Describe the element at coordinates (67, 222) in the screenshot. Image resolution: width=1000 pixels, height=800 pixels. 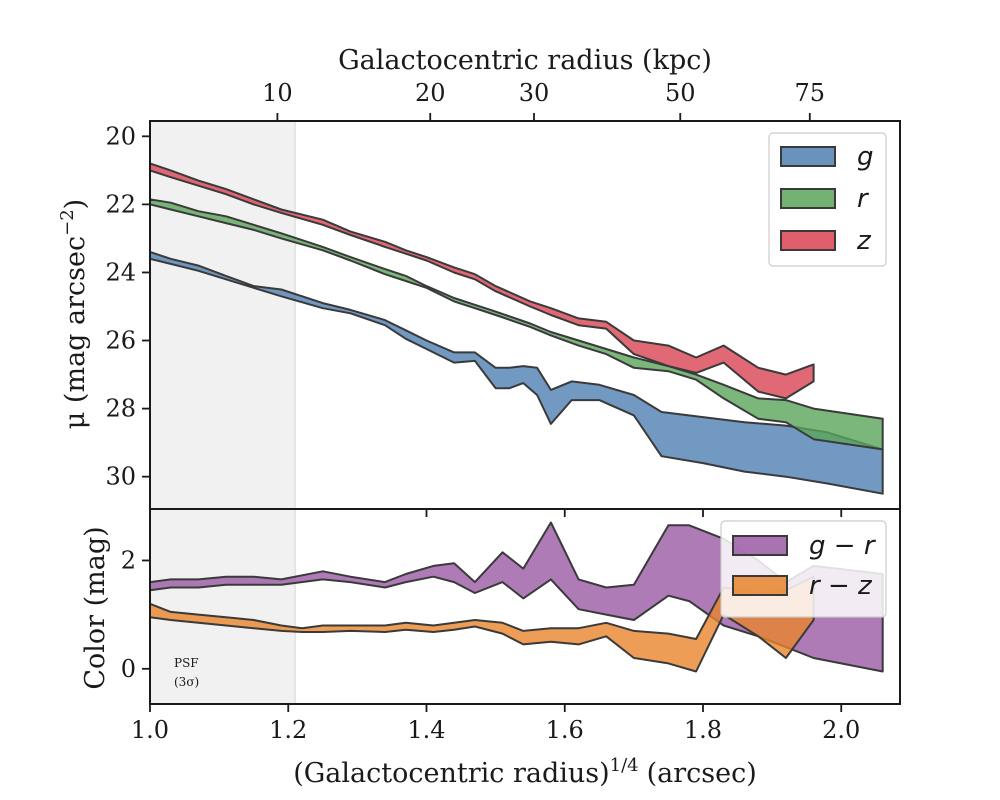
I see `top-panel-y-axis-title-exponent: −2` at that location.